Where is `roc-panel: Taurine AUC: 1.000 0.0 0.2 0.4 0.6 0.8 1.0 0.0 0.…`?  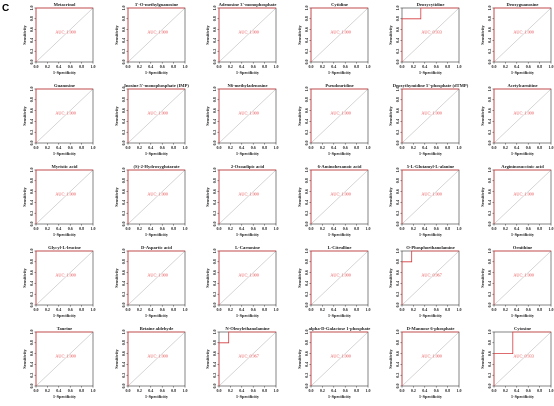
roc-panel: Taurine AUC: 1.000 0.0 0.2 0.4 0.6 0.8 1.0 0.0 0.… is located at coordinates (59, 362).